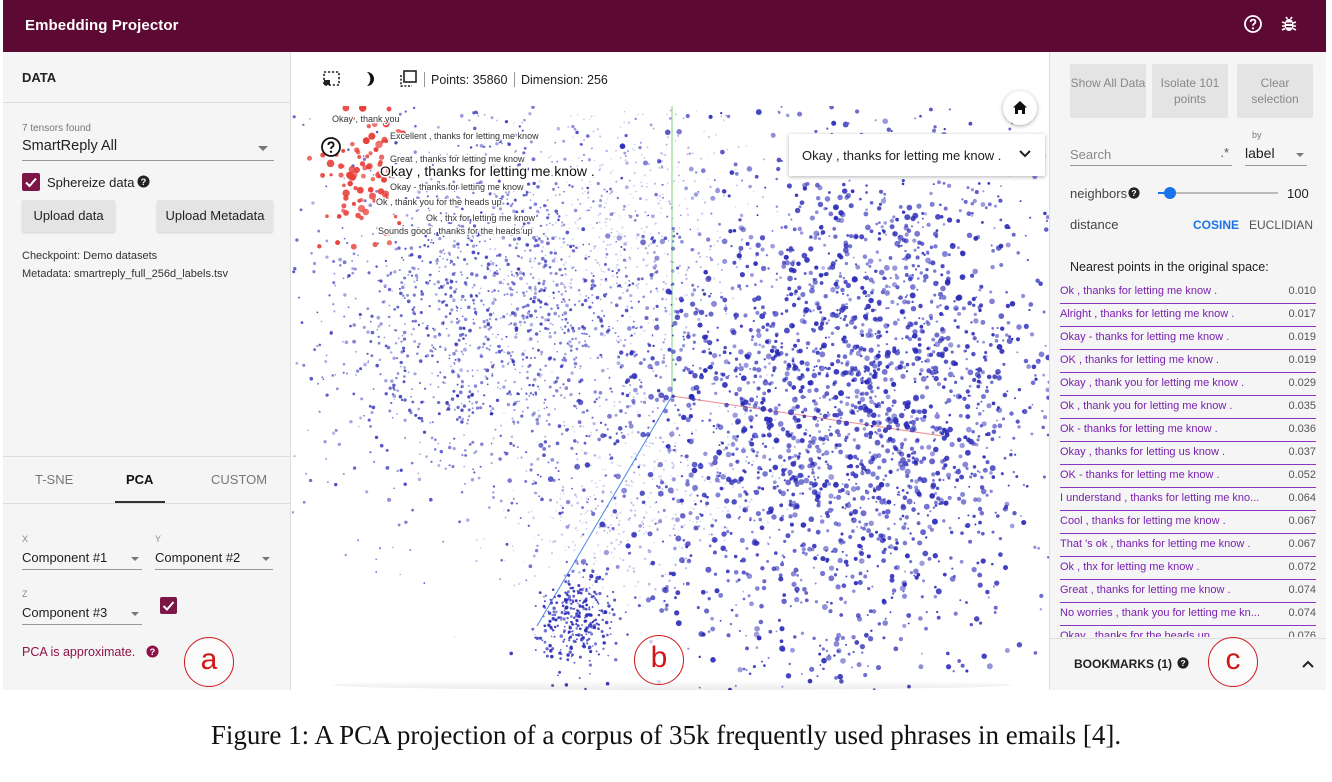 This screenshot has height=782, width=1332. What do you see at coordinates (68, 216) in the screenshot?
I see `upload-data-button: Upload data` at bounding box center [68, 216].